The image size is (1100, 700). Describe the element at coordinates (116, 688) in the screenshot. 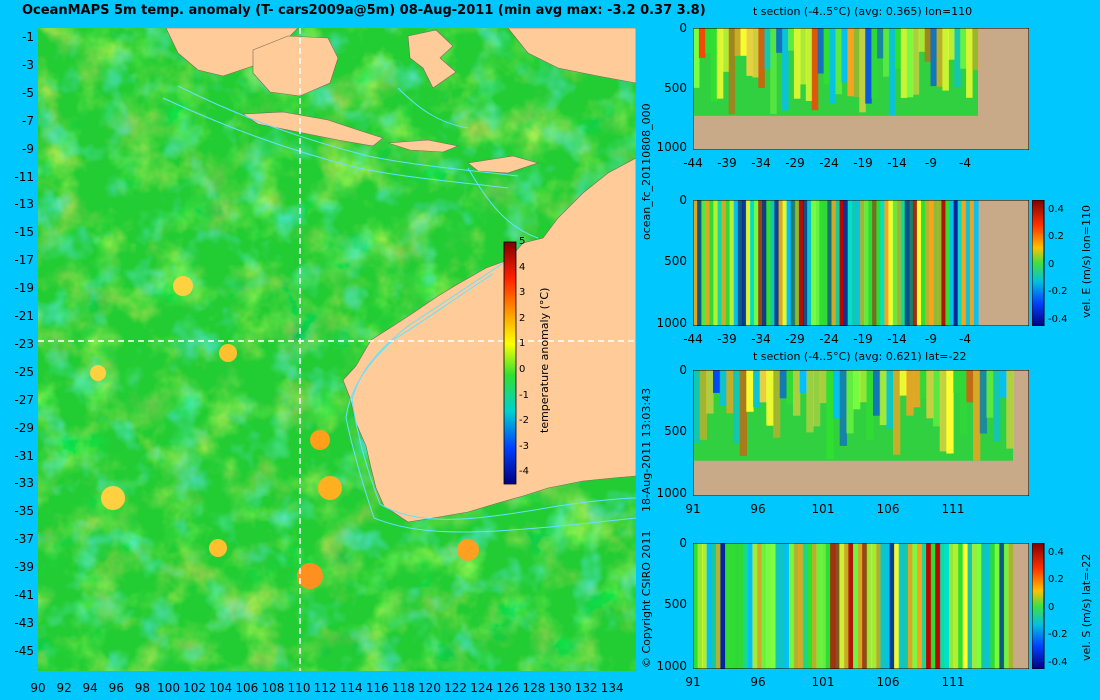

I see `lon-tick-label: 96` at that location.